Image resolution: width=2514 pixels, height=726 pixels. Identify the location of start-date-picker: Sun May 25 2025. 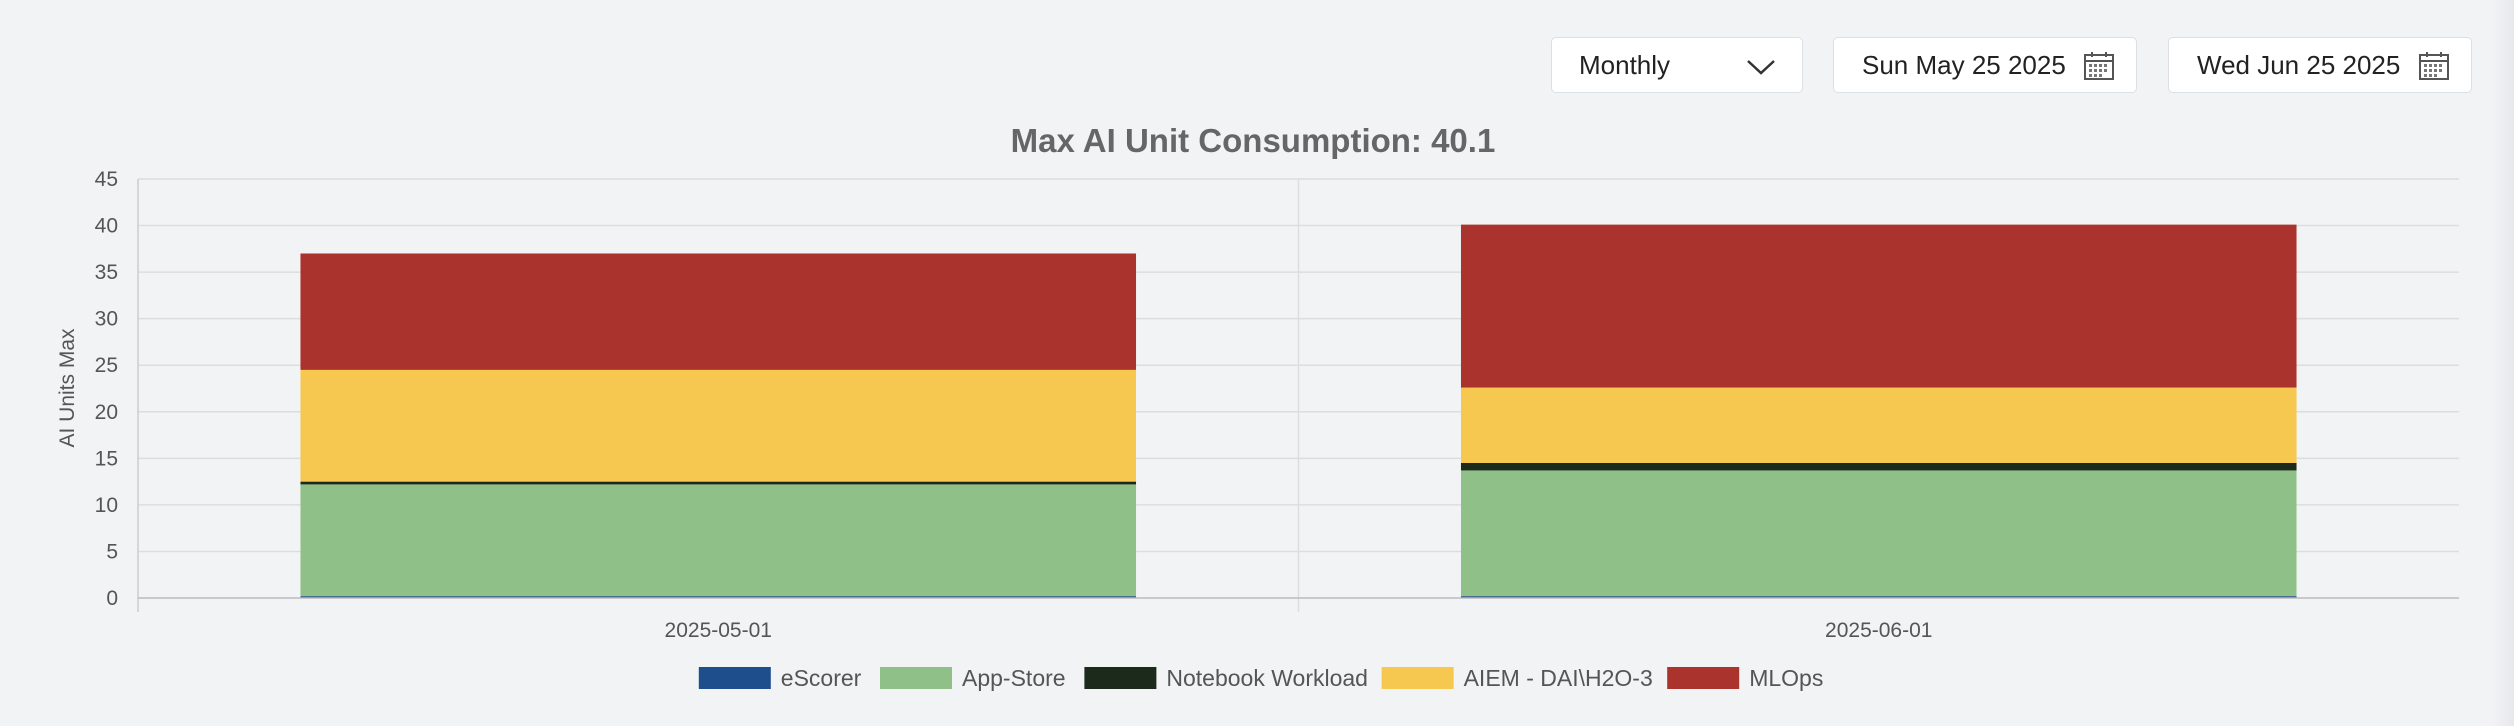
(1985, 65).